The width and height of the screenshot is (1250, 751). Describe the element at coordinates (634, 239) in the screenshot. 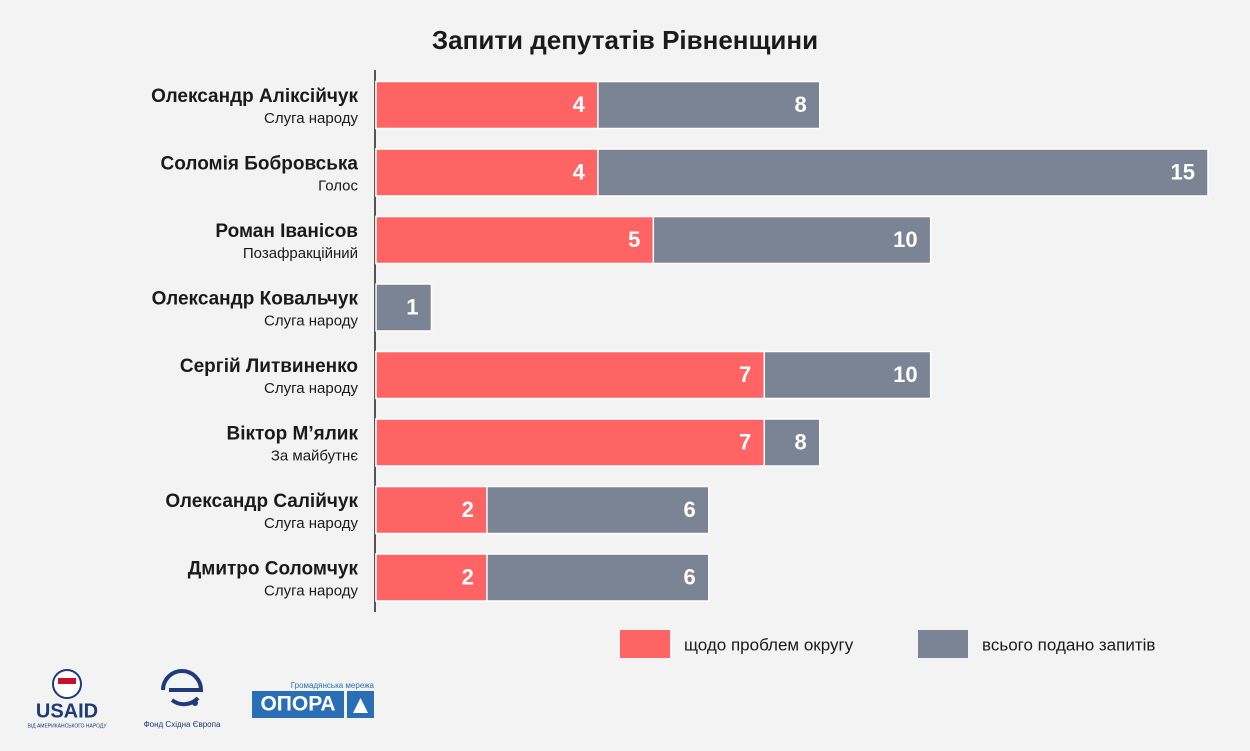

I see `value-label: 5` at that location.